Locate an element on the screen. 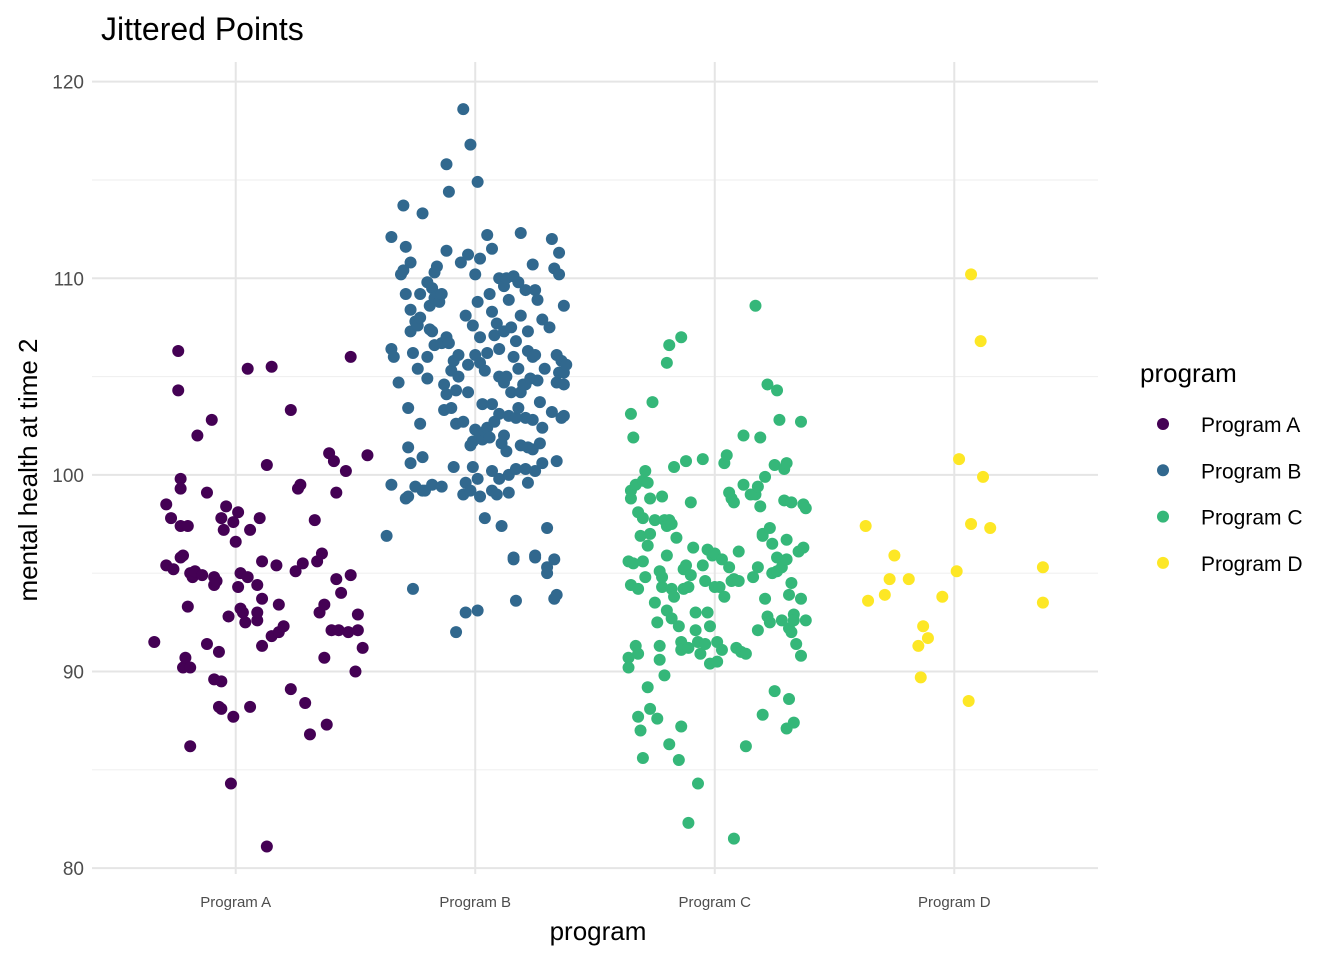 This screenshot has height=960, width=1344. x-tick-label: Program C is located at coordinates (714, 902).